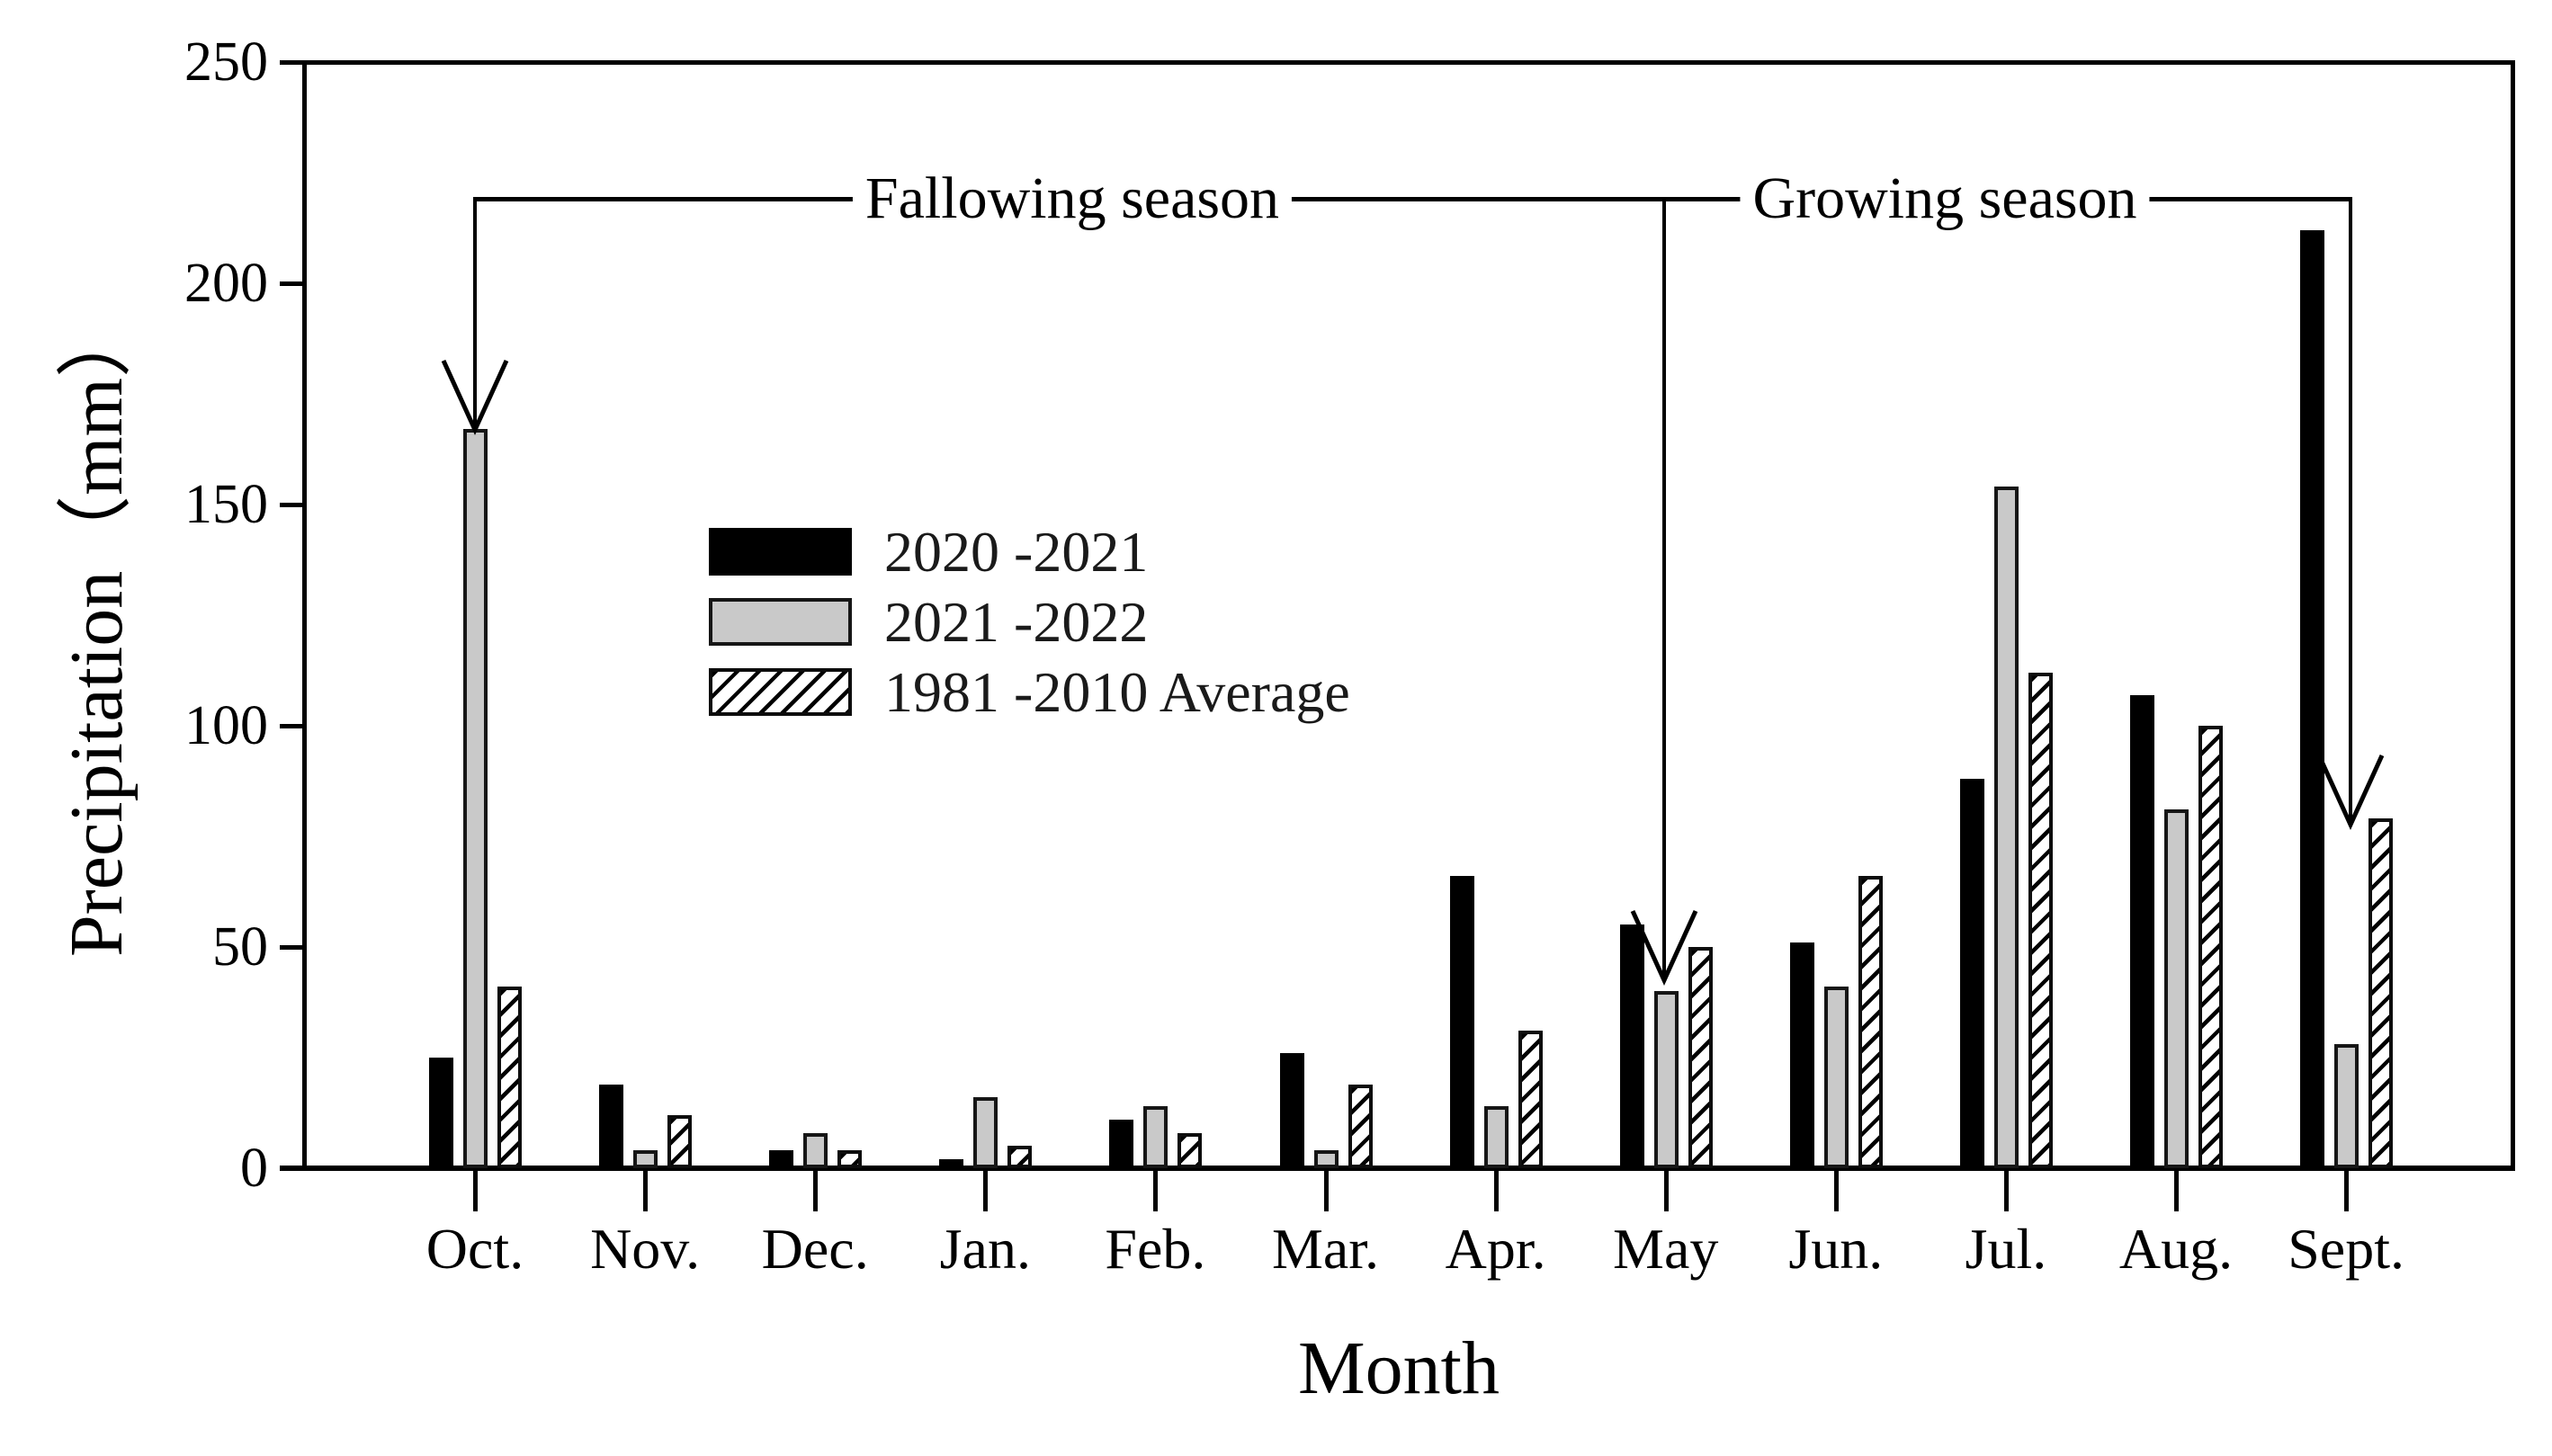  Describe the element at coordinates (1495, 1249) in the screenshot. I see `x-tick-label-apr: Apr.` at that location.